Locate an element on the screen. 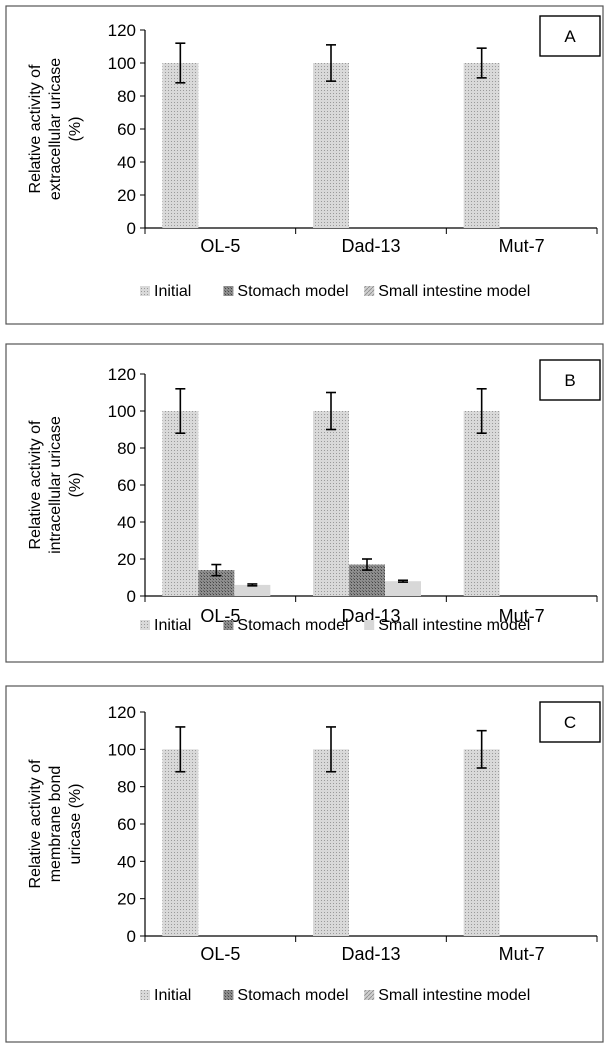  panel-label: A is located at coordinates (570, 36).